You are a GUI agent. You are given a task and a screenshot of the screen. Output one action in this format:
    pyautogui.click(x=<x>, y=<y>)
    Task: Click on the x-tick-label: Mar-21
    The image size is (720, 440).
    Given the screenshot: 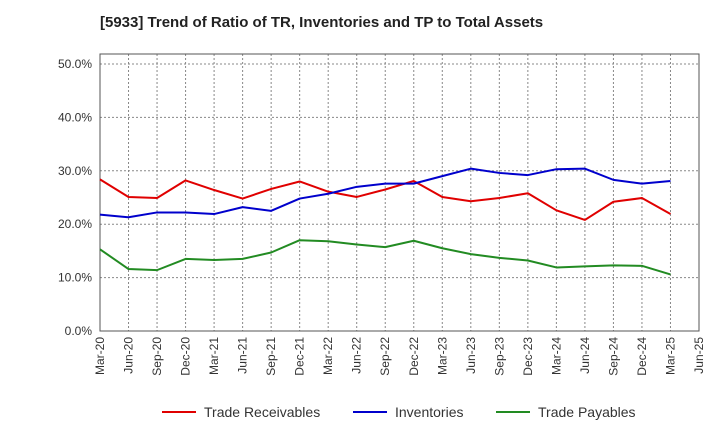 What is the action you would take?
    pyautogui.click(x=214, y=356)
    